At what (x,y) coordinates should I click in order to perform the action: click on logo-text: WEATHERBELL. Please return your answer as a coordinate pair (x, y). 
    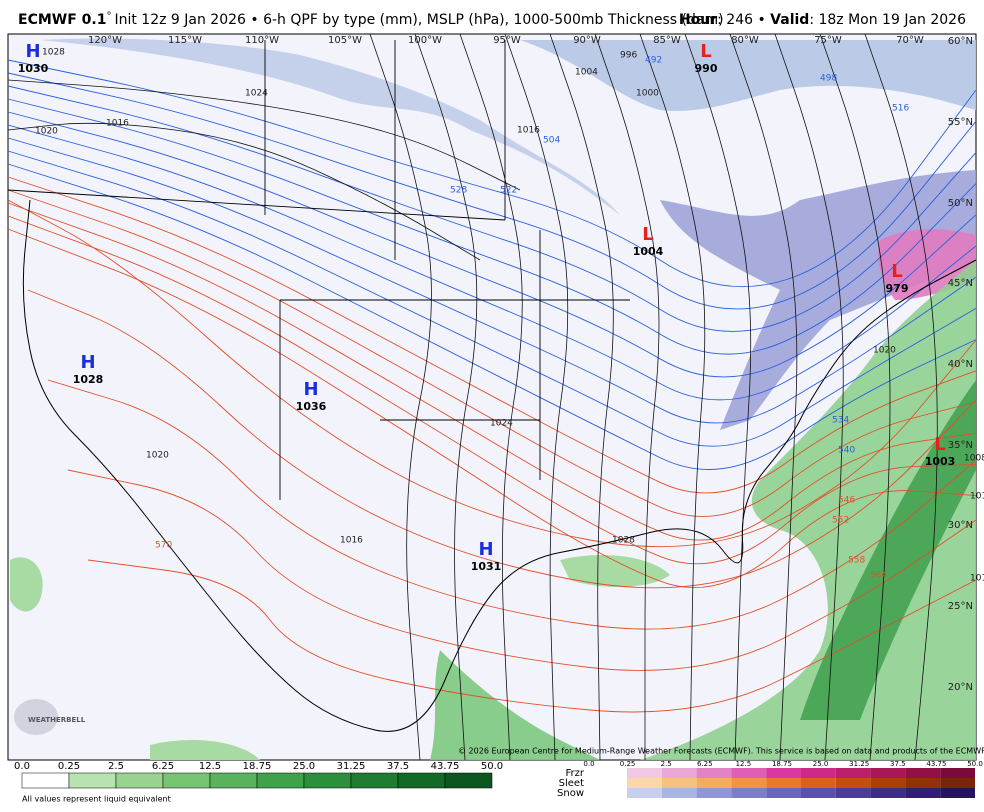
    Looking at the image, I should click on (57, 720).